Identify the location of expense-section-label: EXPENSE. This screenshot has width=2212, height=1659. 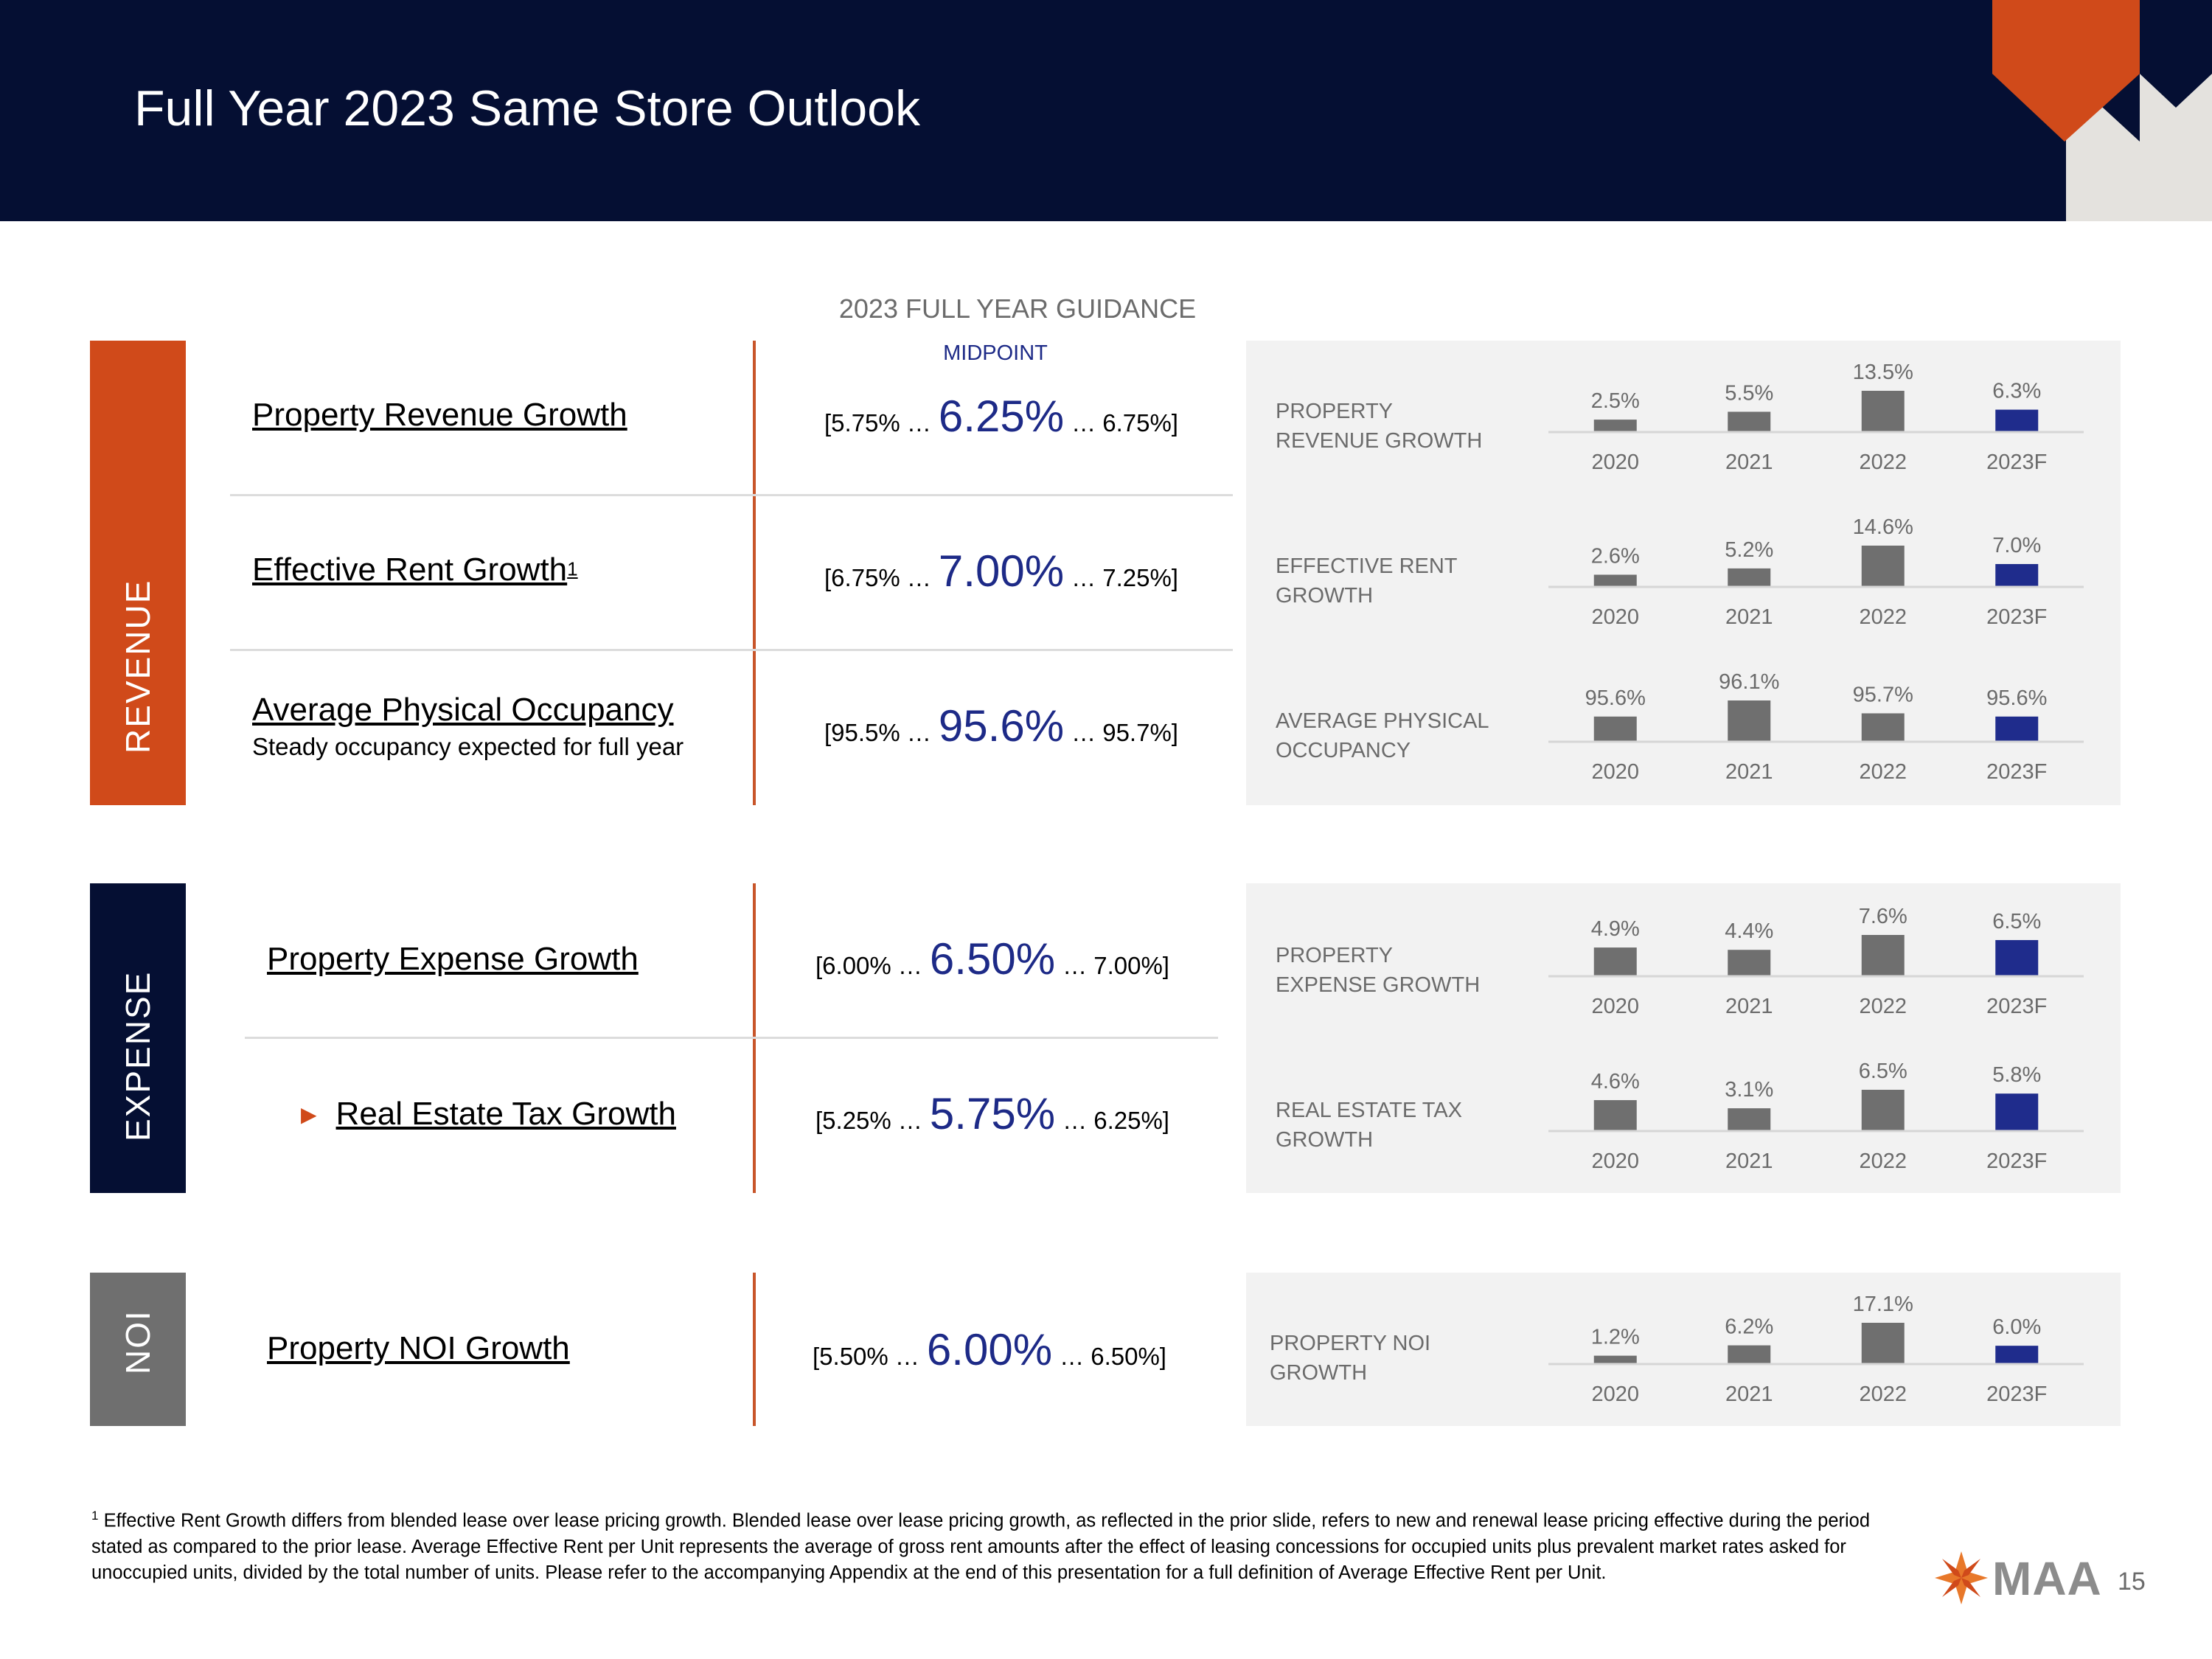
(138, 1055).